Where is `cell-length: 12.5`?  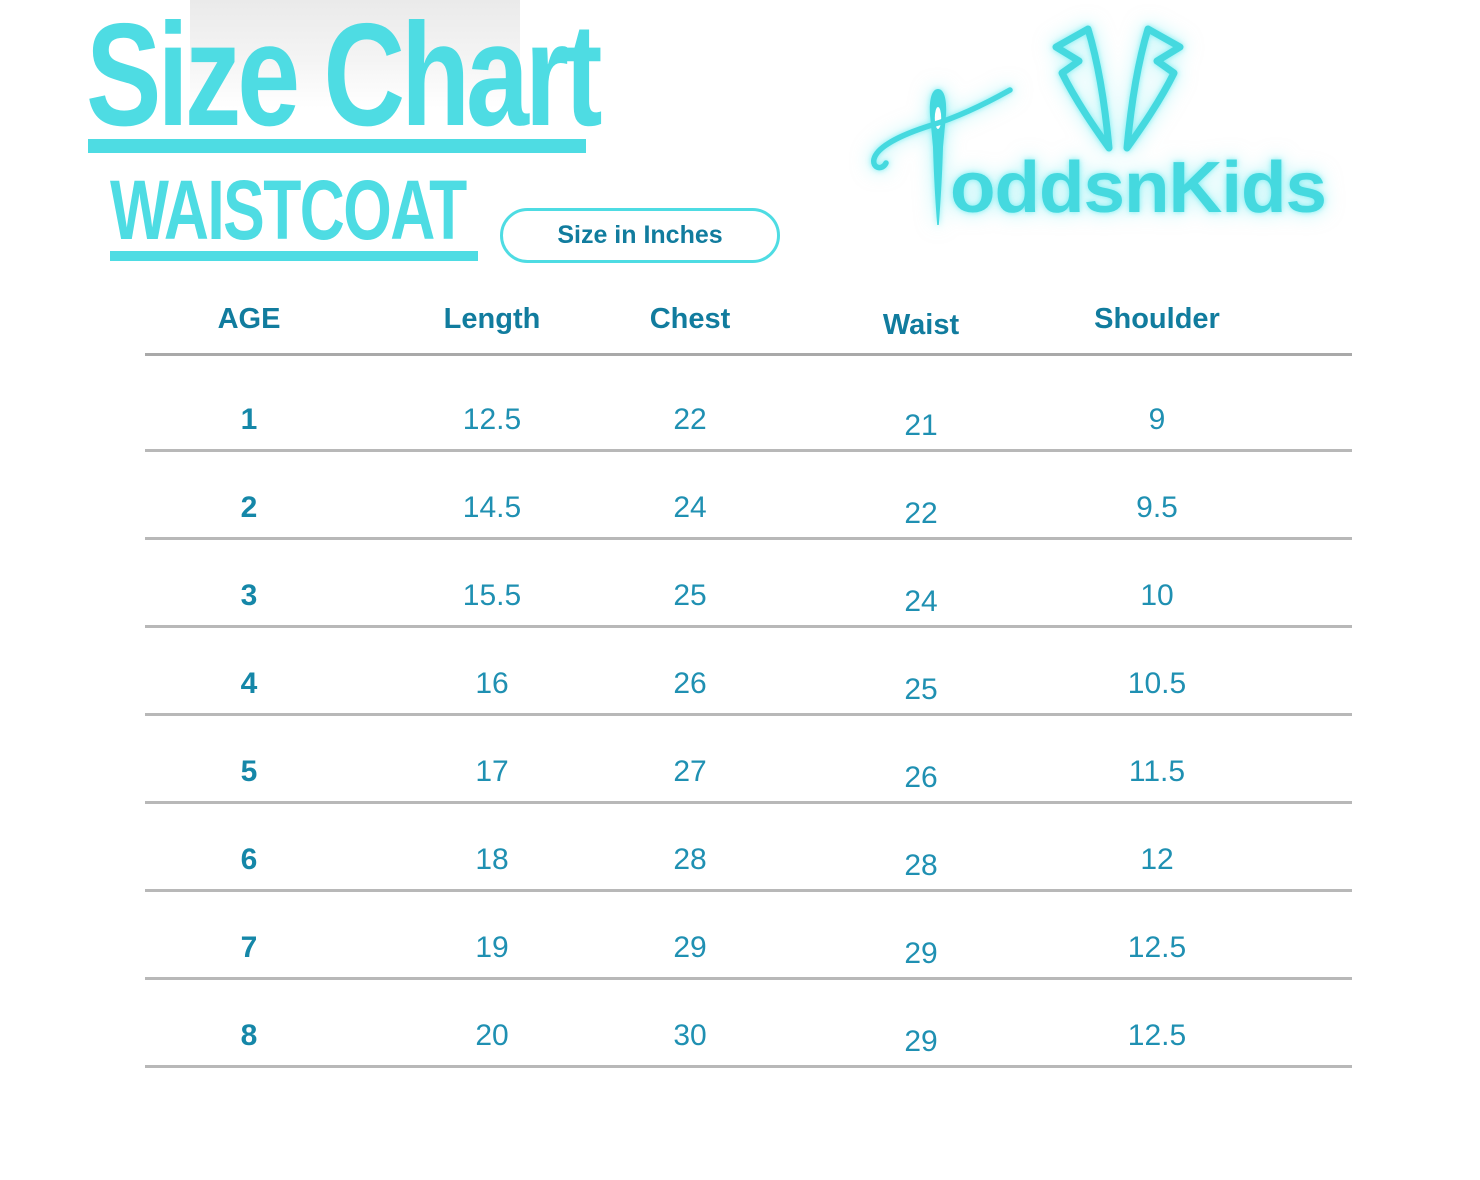
cell-length: 12.5 is located at coordinates (492, 419).